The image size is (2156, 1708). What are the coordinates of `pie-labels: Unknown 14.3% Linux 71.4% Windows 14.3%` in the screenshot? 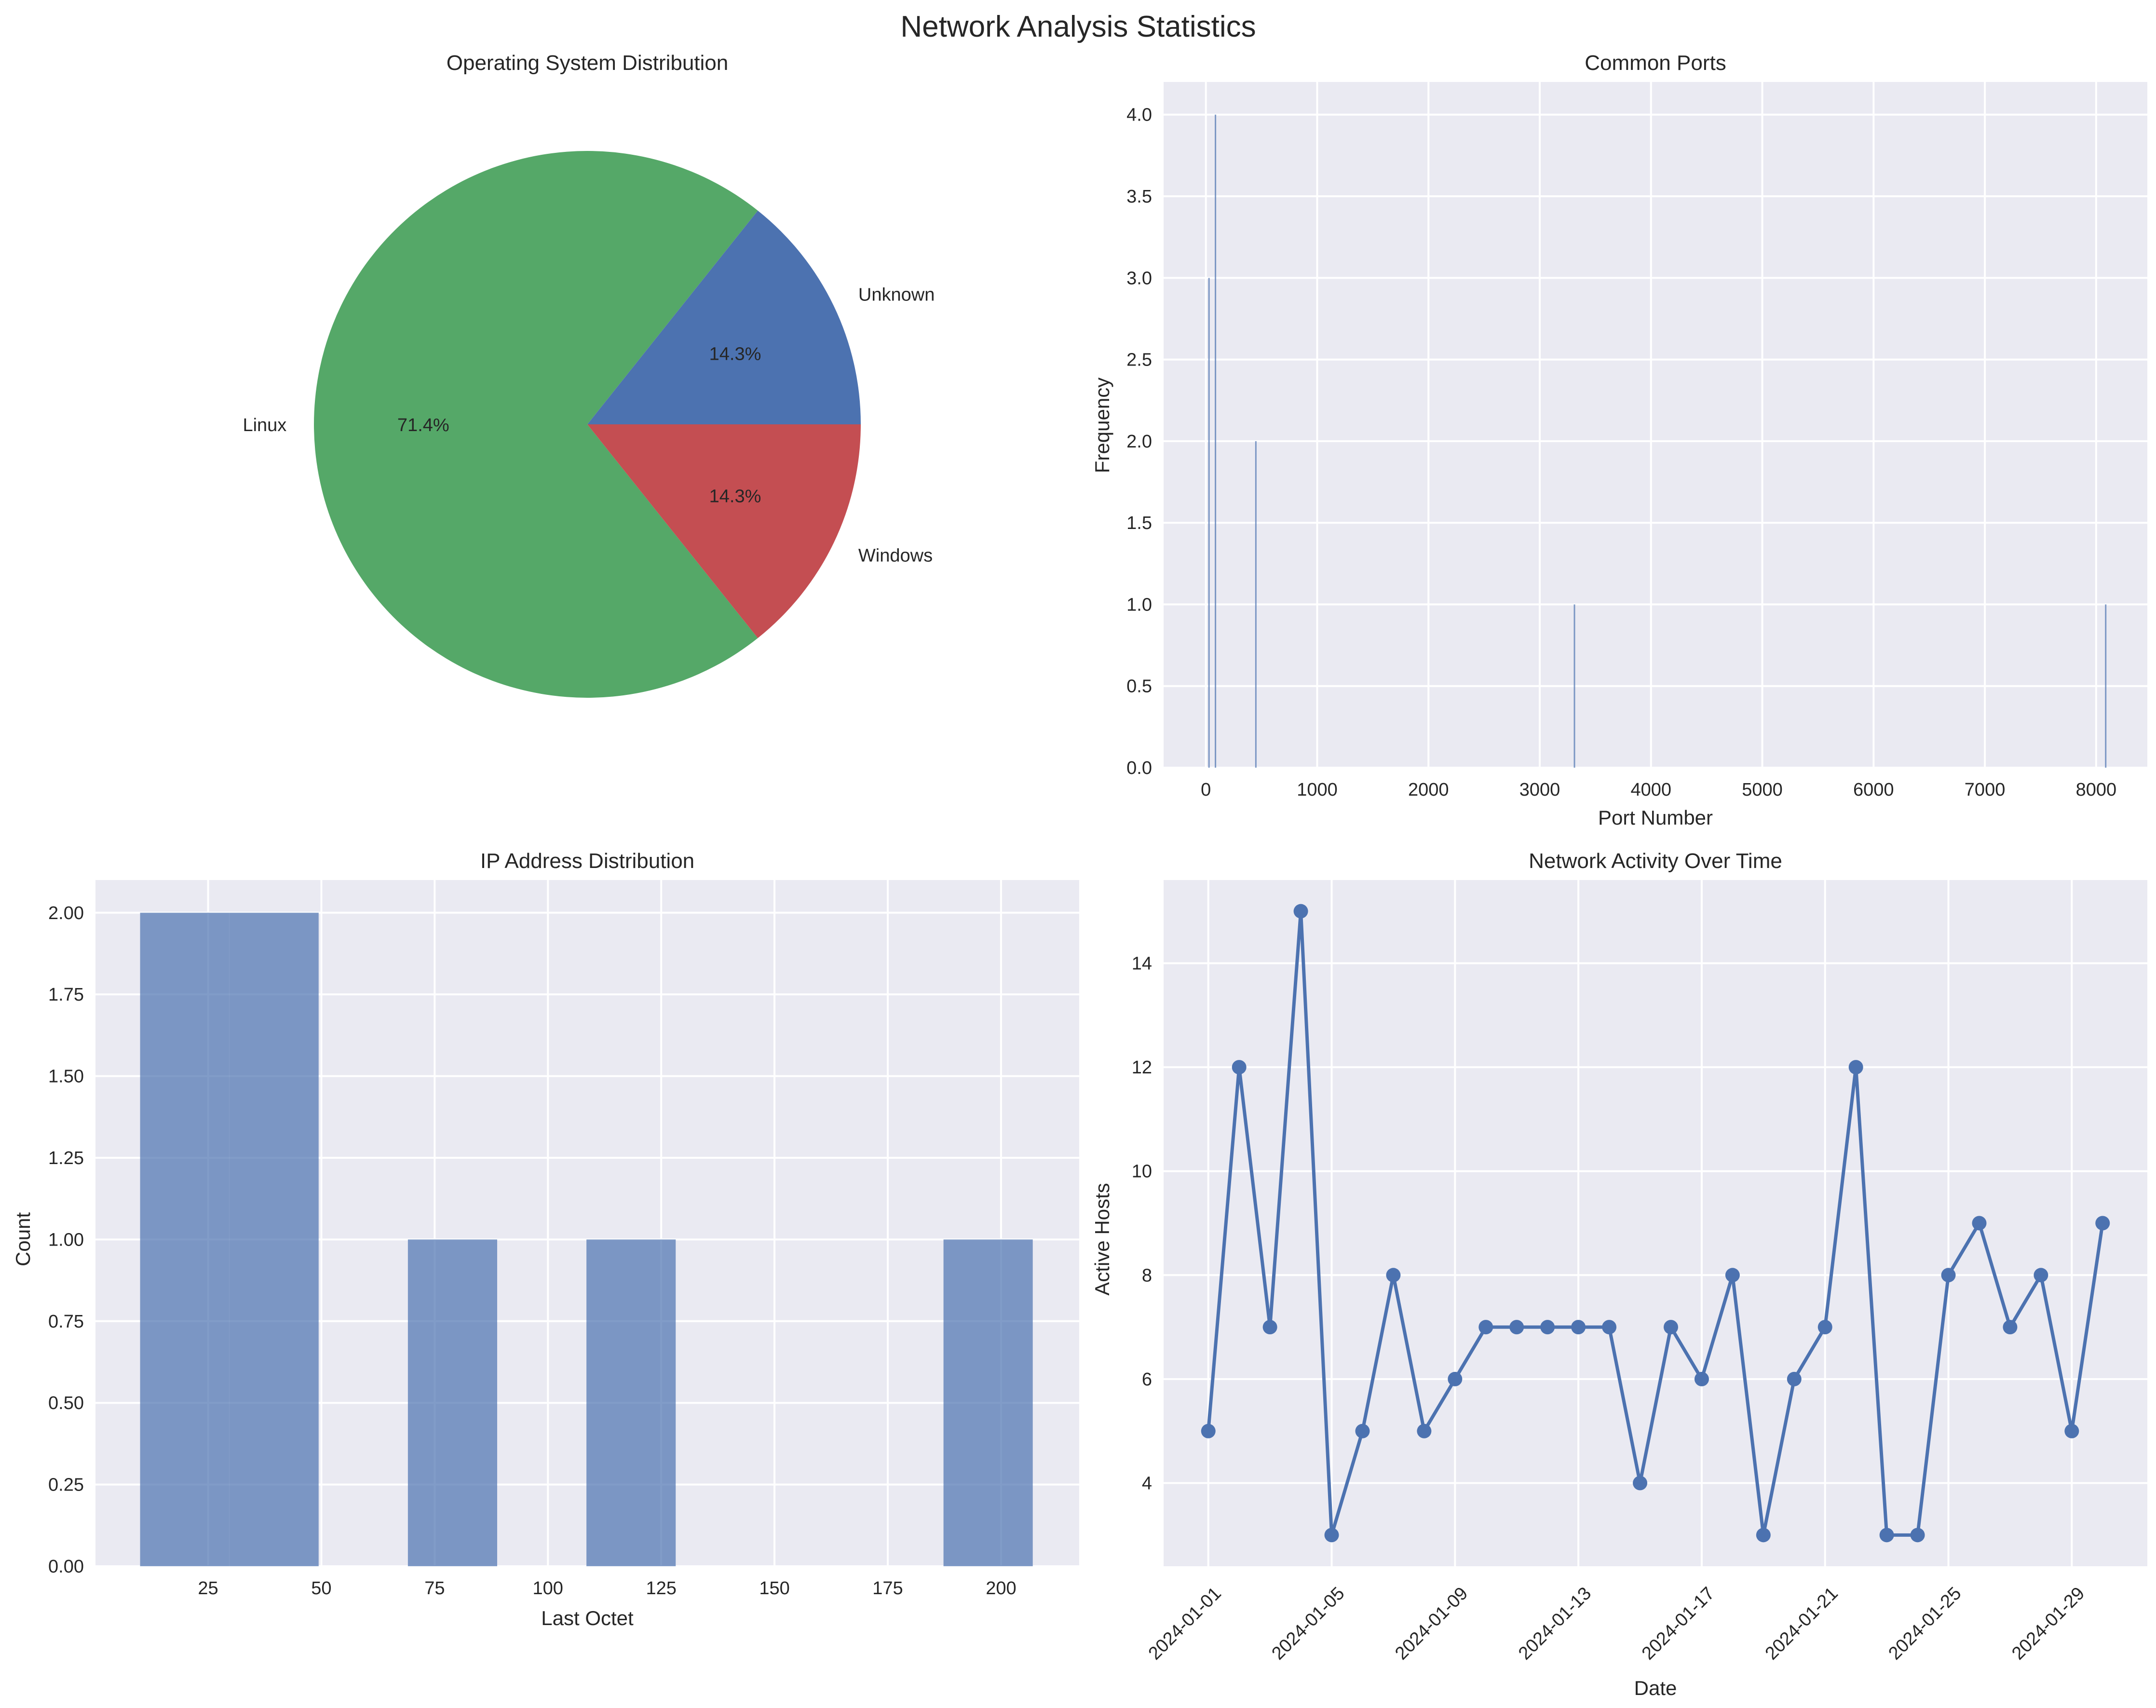 It's located at (589, 425).